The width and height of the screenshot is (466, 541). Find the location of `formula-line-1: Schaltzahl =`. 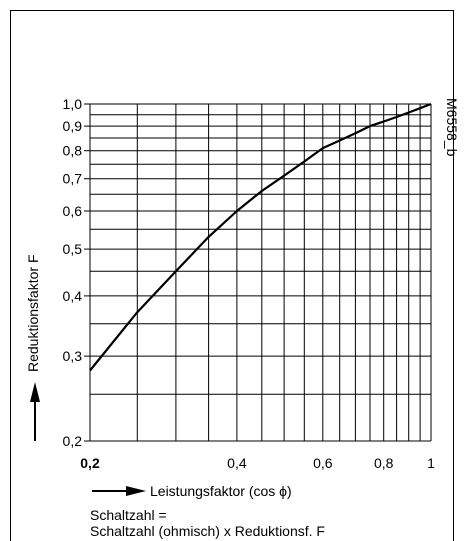

formula-line-1: Schaltzahl = is located at coordinates (128, 515).